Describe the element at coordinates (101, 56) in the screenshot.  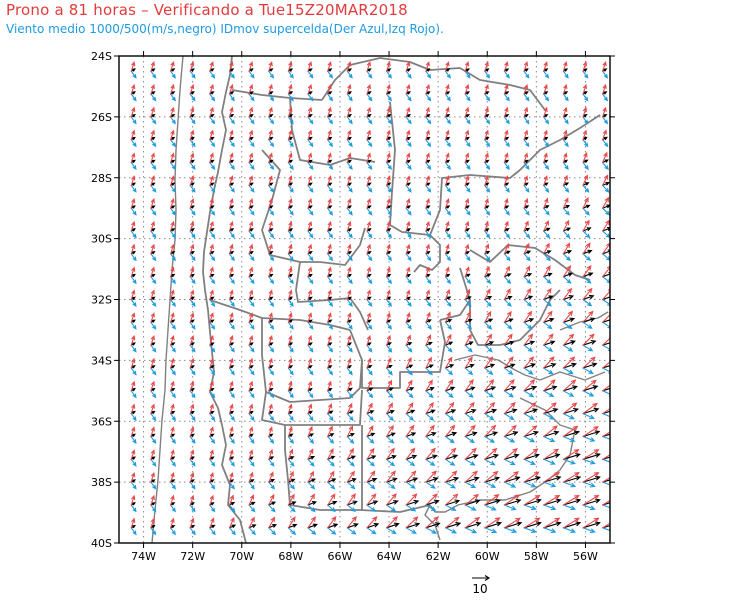
I see `lat-tick-label: 24S` at that location.